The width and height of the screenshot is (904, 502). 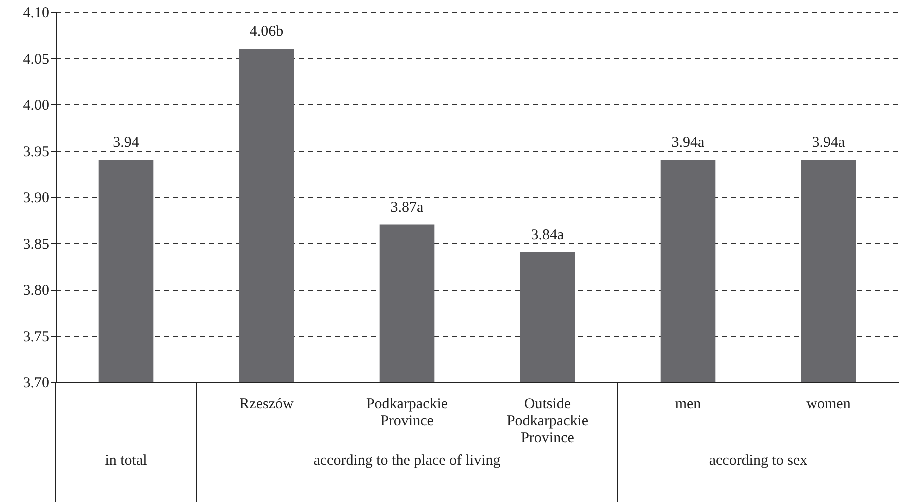 What do you see at coordinates (36, 337) in the screenshot?
I see `y-tick-label: 3.75` at bounding box center [36, 337].